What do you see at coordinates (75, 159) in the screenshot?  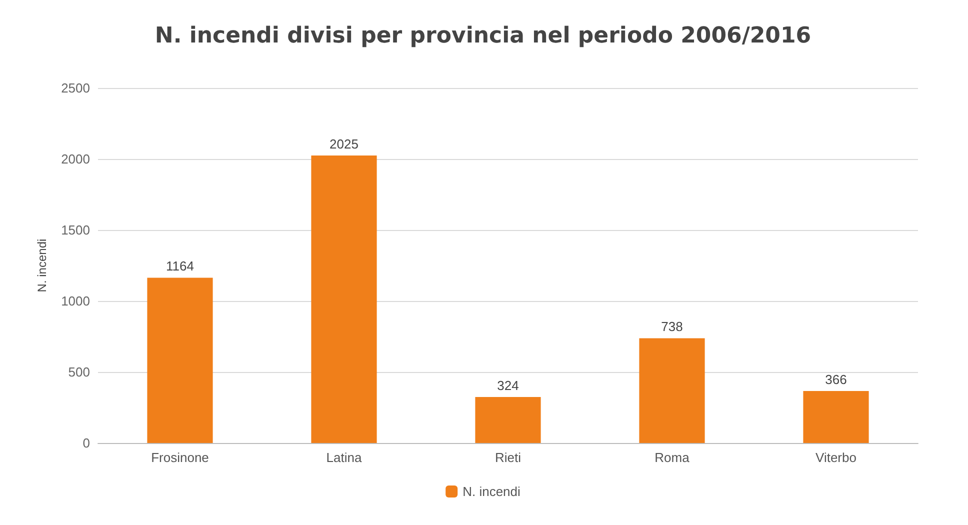 I see `y-tick-label: 2000` at bounding box center [75, 159].